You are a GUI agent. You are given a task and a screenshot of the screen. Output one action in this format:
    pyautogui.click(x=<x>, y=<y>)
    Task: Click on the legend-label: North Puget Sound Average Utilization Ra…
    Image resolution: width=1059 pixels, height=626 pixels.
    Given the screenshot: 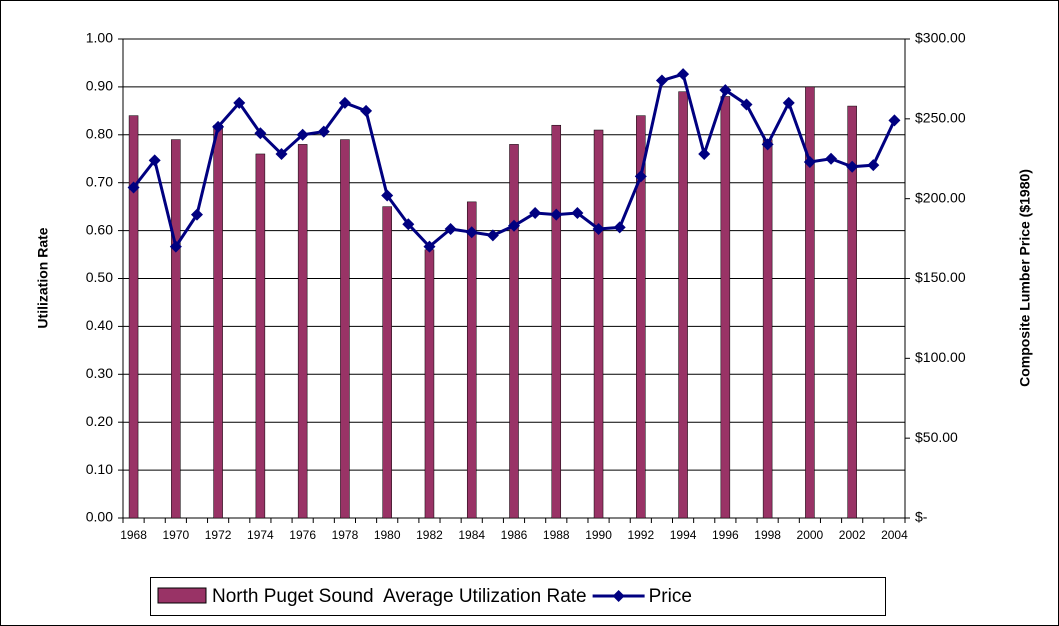 What is the action you would take?
    pyautogui.click(x=399, y=596)
    